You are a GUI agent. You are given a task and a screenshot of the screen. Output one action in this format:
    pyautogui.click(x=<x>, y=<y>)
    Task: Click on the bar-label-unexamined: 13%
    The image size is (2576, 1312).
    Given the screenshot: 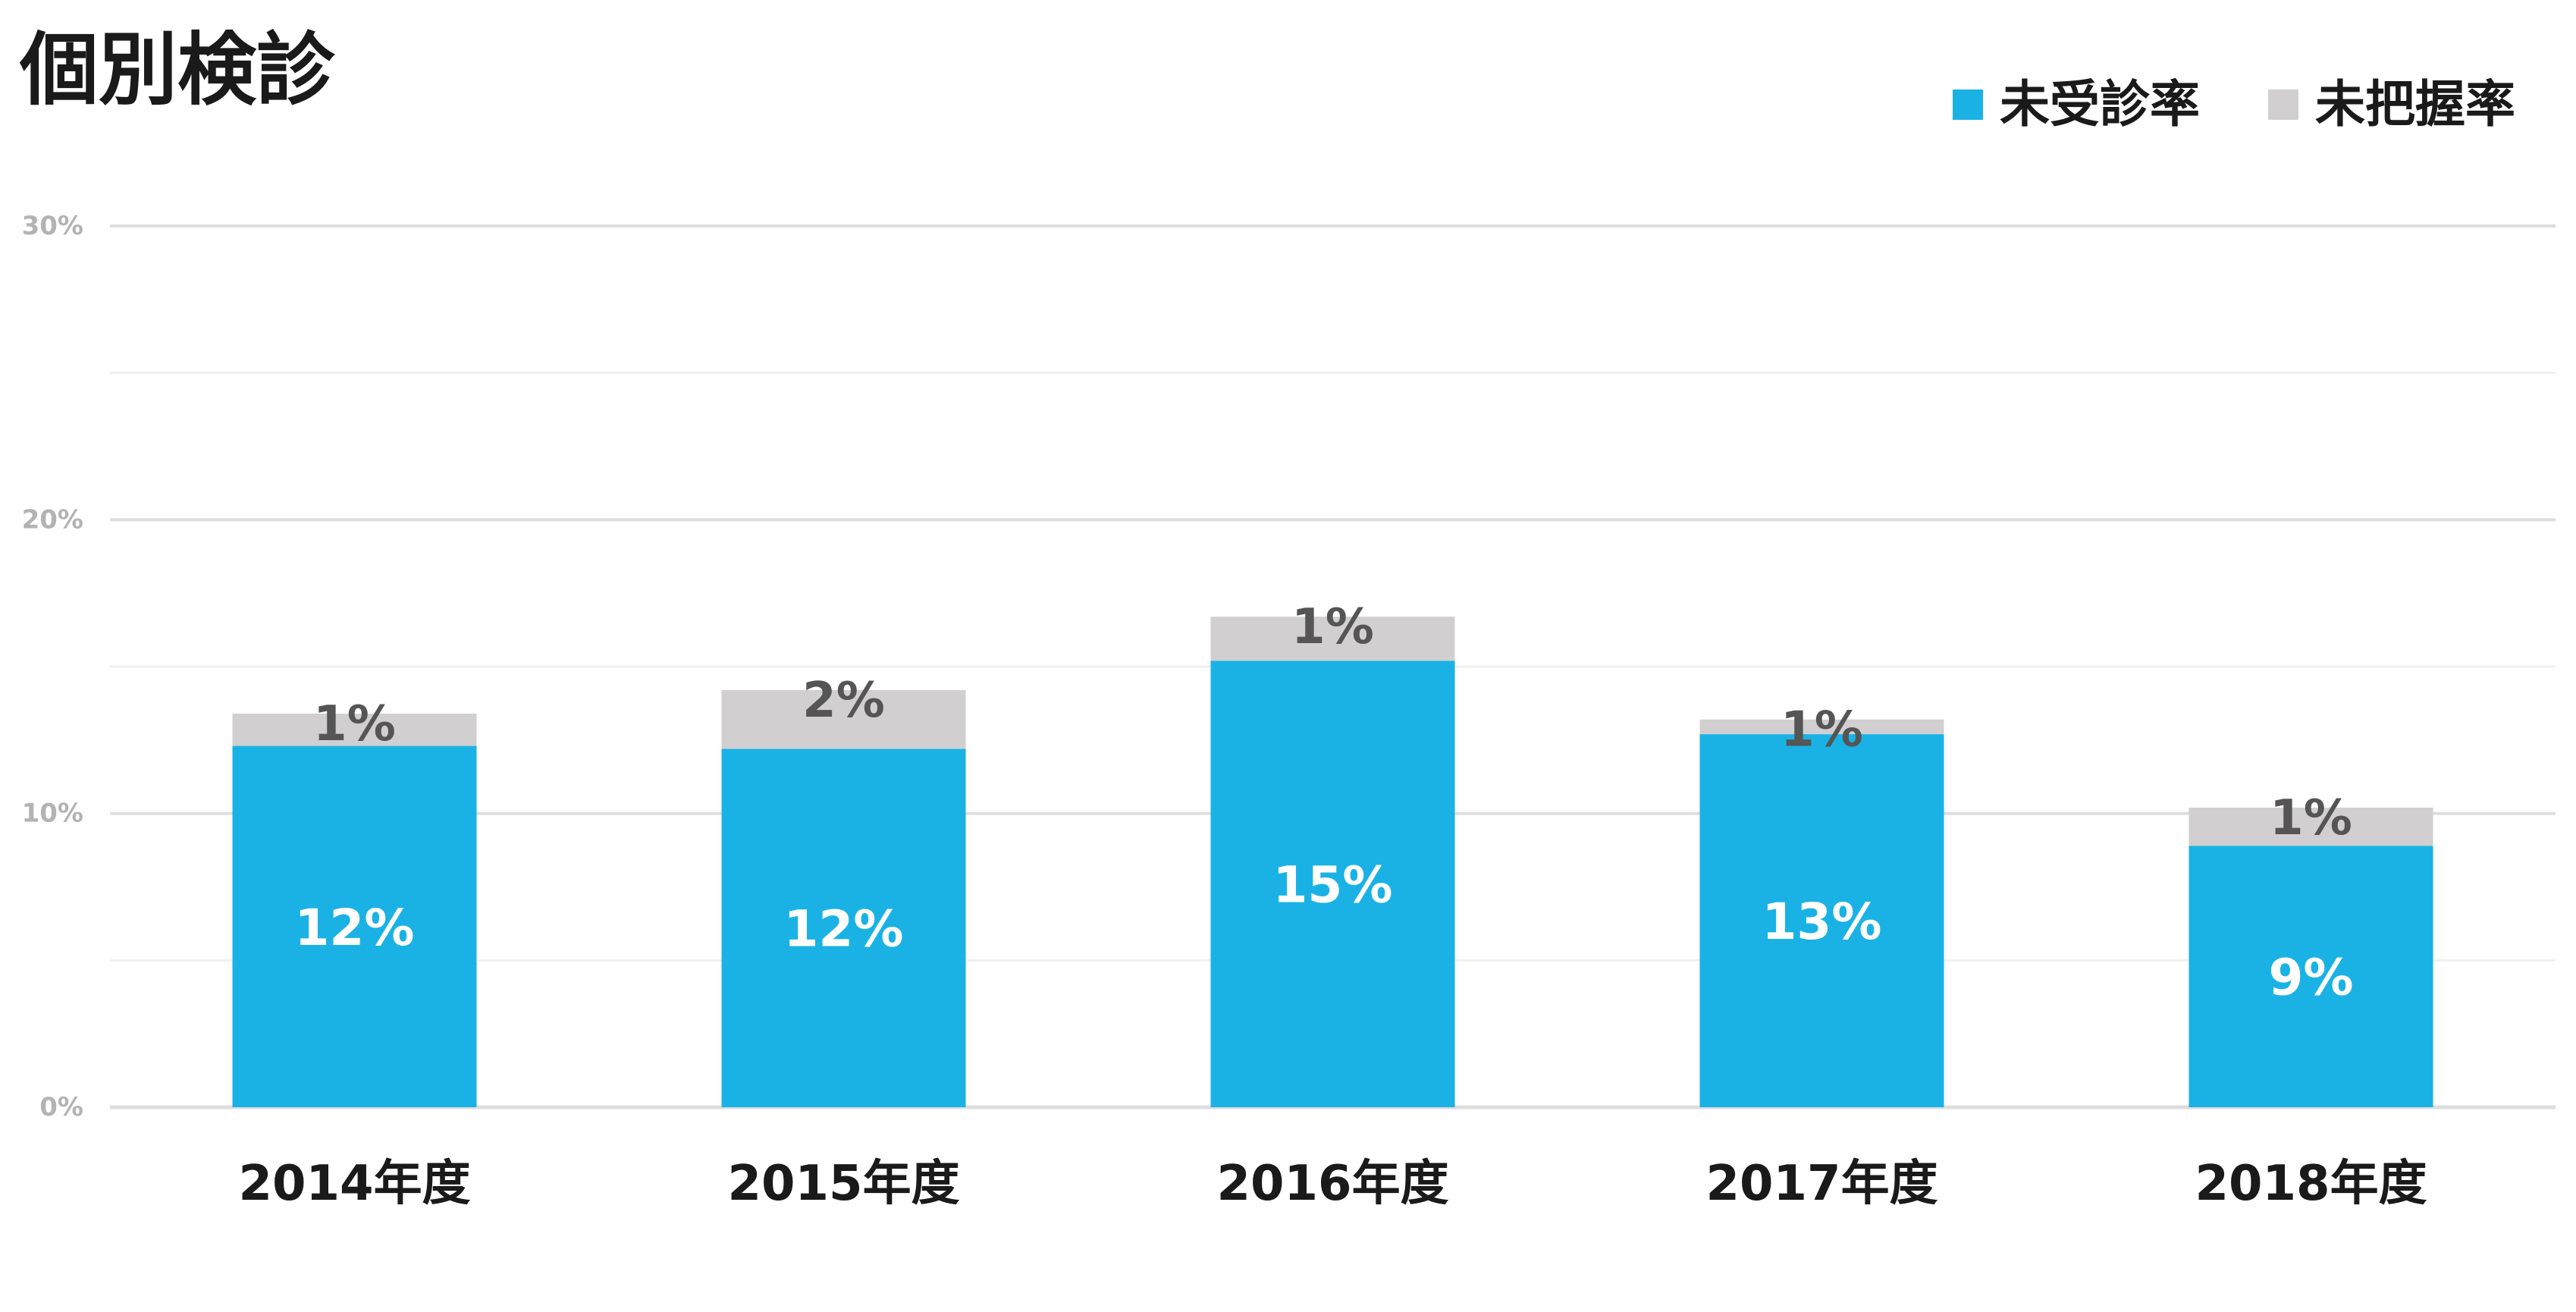 What is the action you would take?
    pyautogui.click(x=1822, y=922)
    